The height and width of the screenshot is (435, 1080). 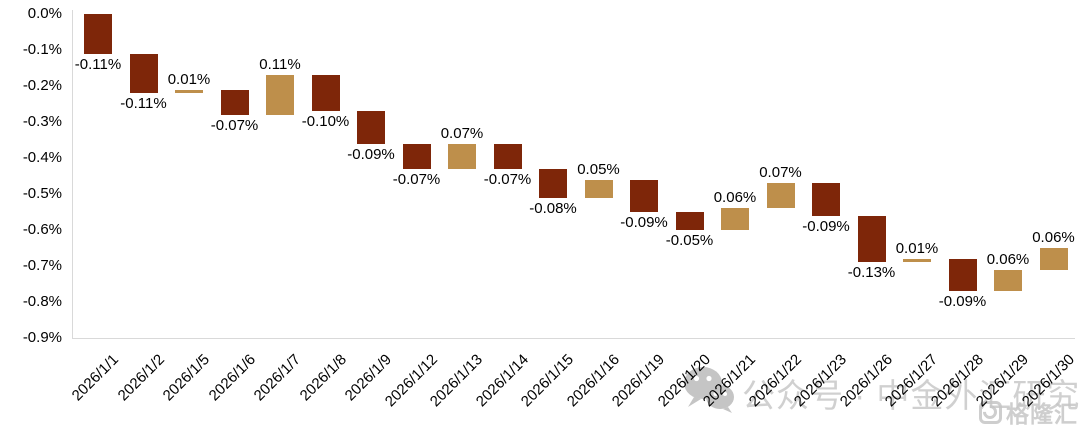 I want to click on bar-value-label: 0.05%, so click(x=598, y=169).